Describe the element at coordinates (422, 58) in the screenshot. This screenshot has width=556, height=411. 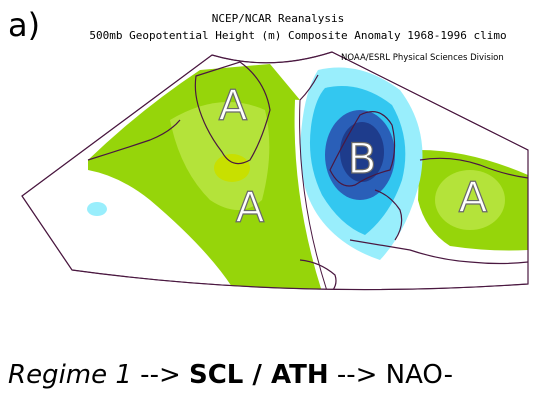
I see `data-credit: NOAA/ESRL Physical Sciences Division` at that location.